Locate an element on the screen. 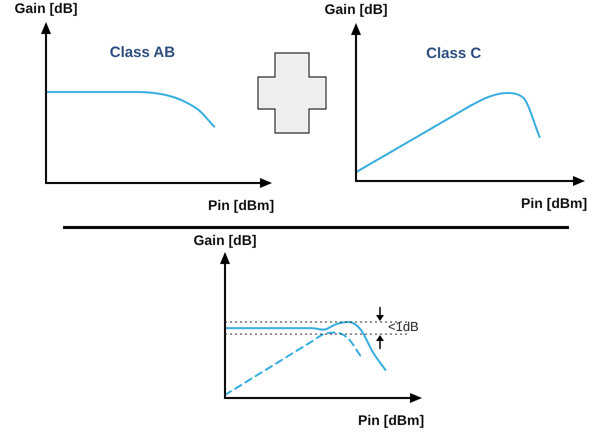 The height and width of the screenshot is (436, 603). annotation: <1dB is located at coordinates (403, 326).